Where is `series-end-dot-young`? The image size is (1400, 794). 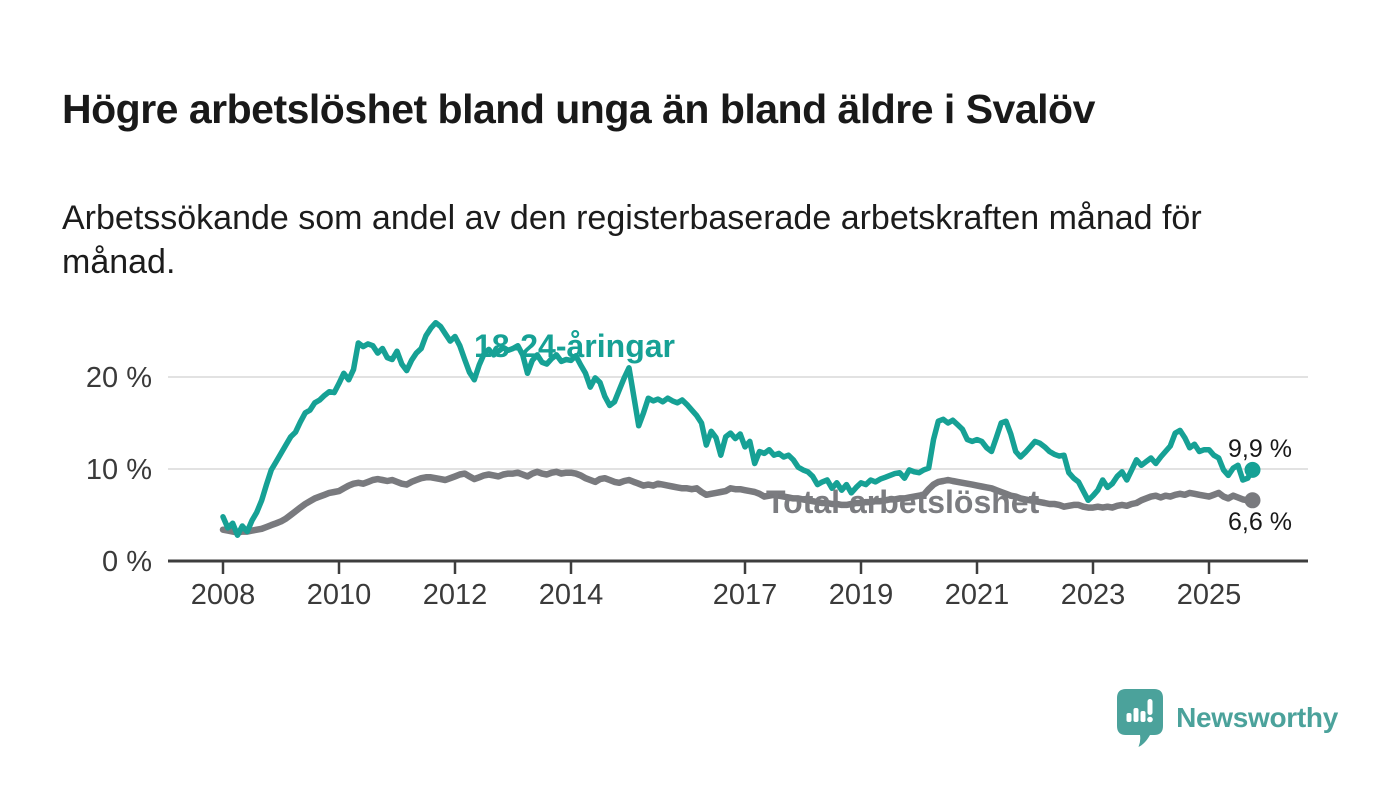 series-end-dot-young is located at coordinates (1252, 469).